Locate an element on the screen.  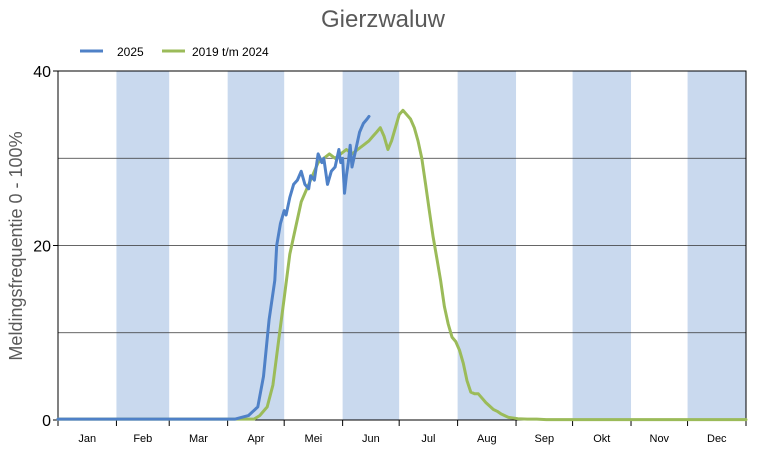
y-axis-label: Meldingsfrequentie 0 - 100% is located at coordinates (16, 245).